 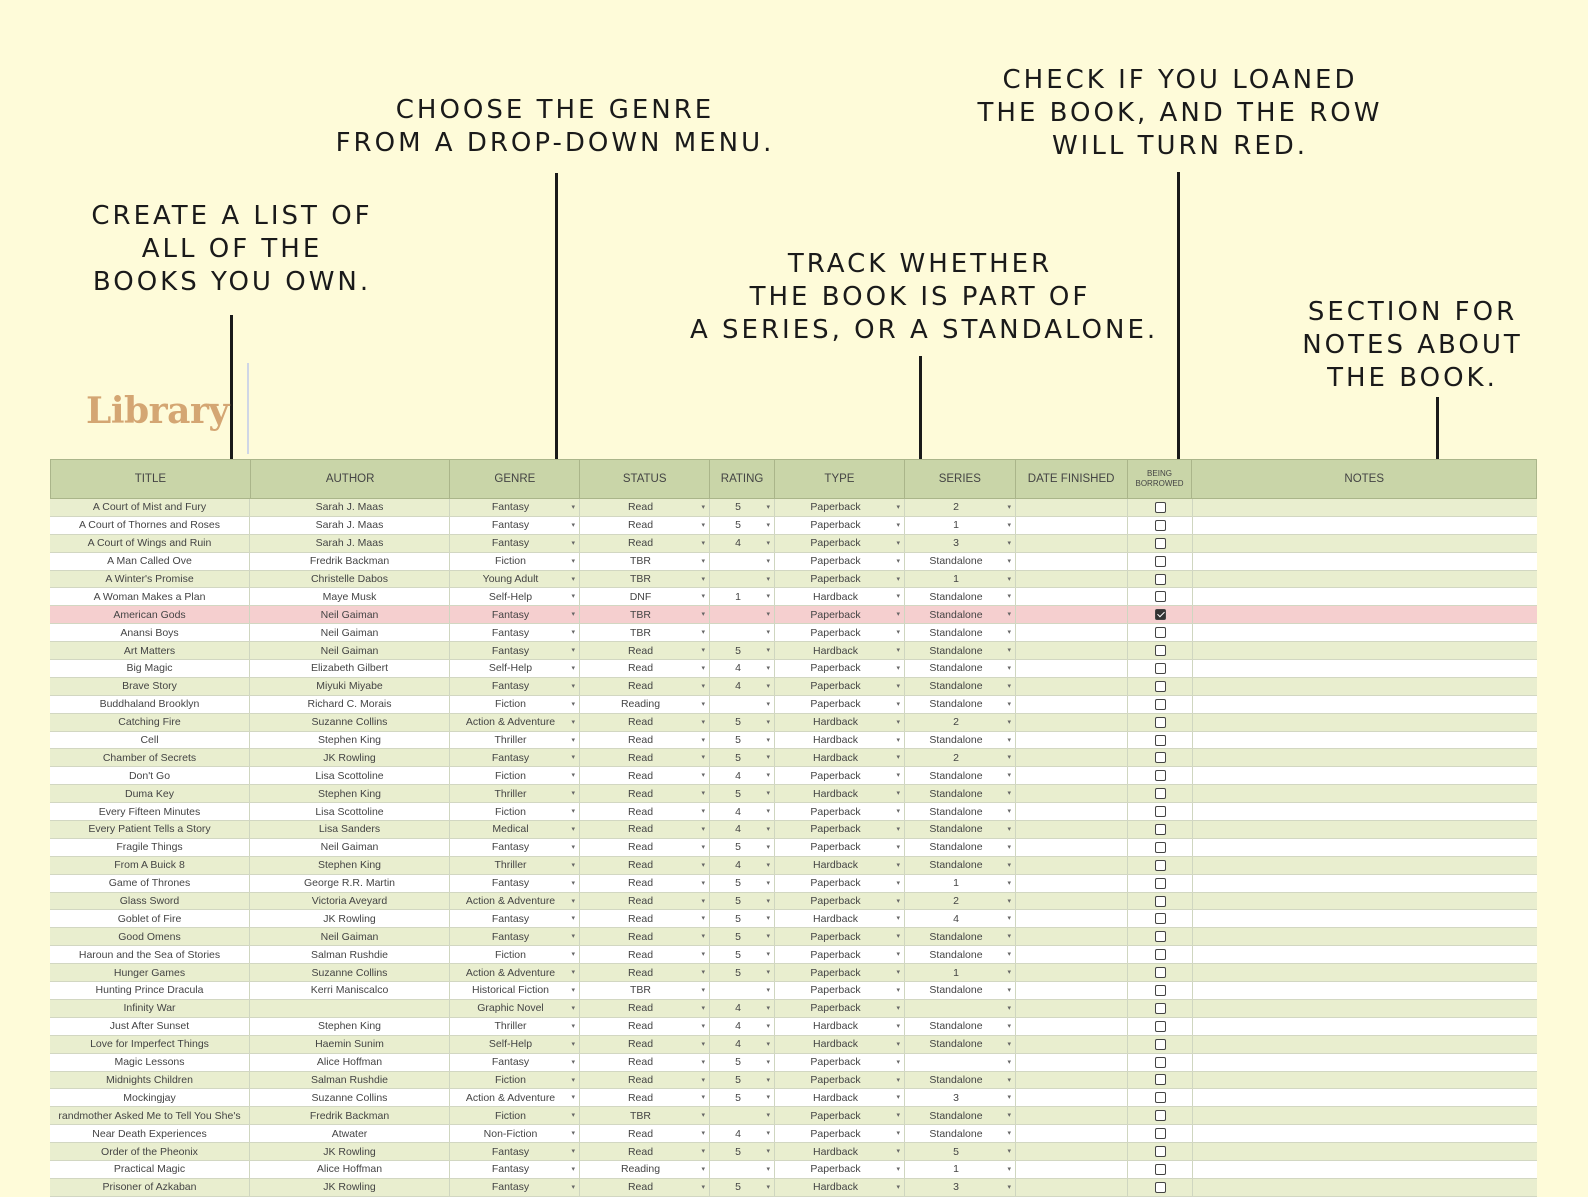 I want to click on author-cell: George R.R. Martin, so click(x=350, y=883).